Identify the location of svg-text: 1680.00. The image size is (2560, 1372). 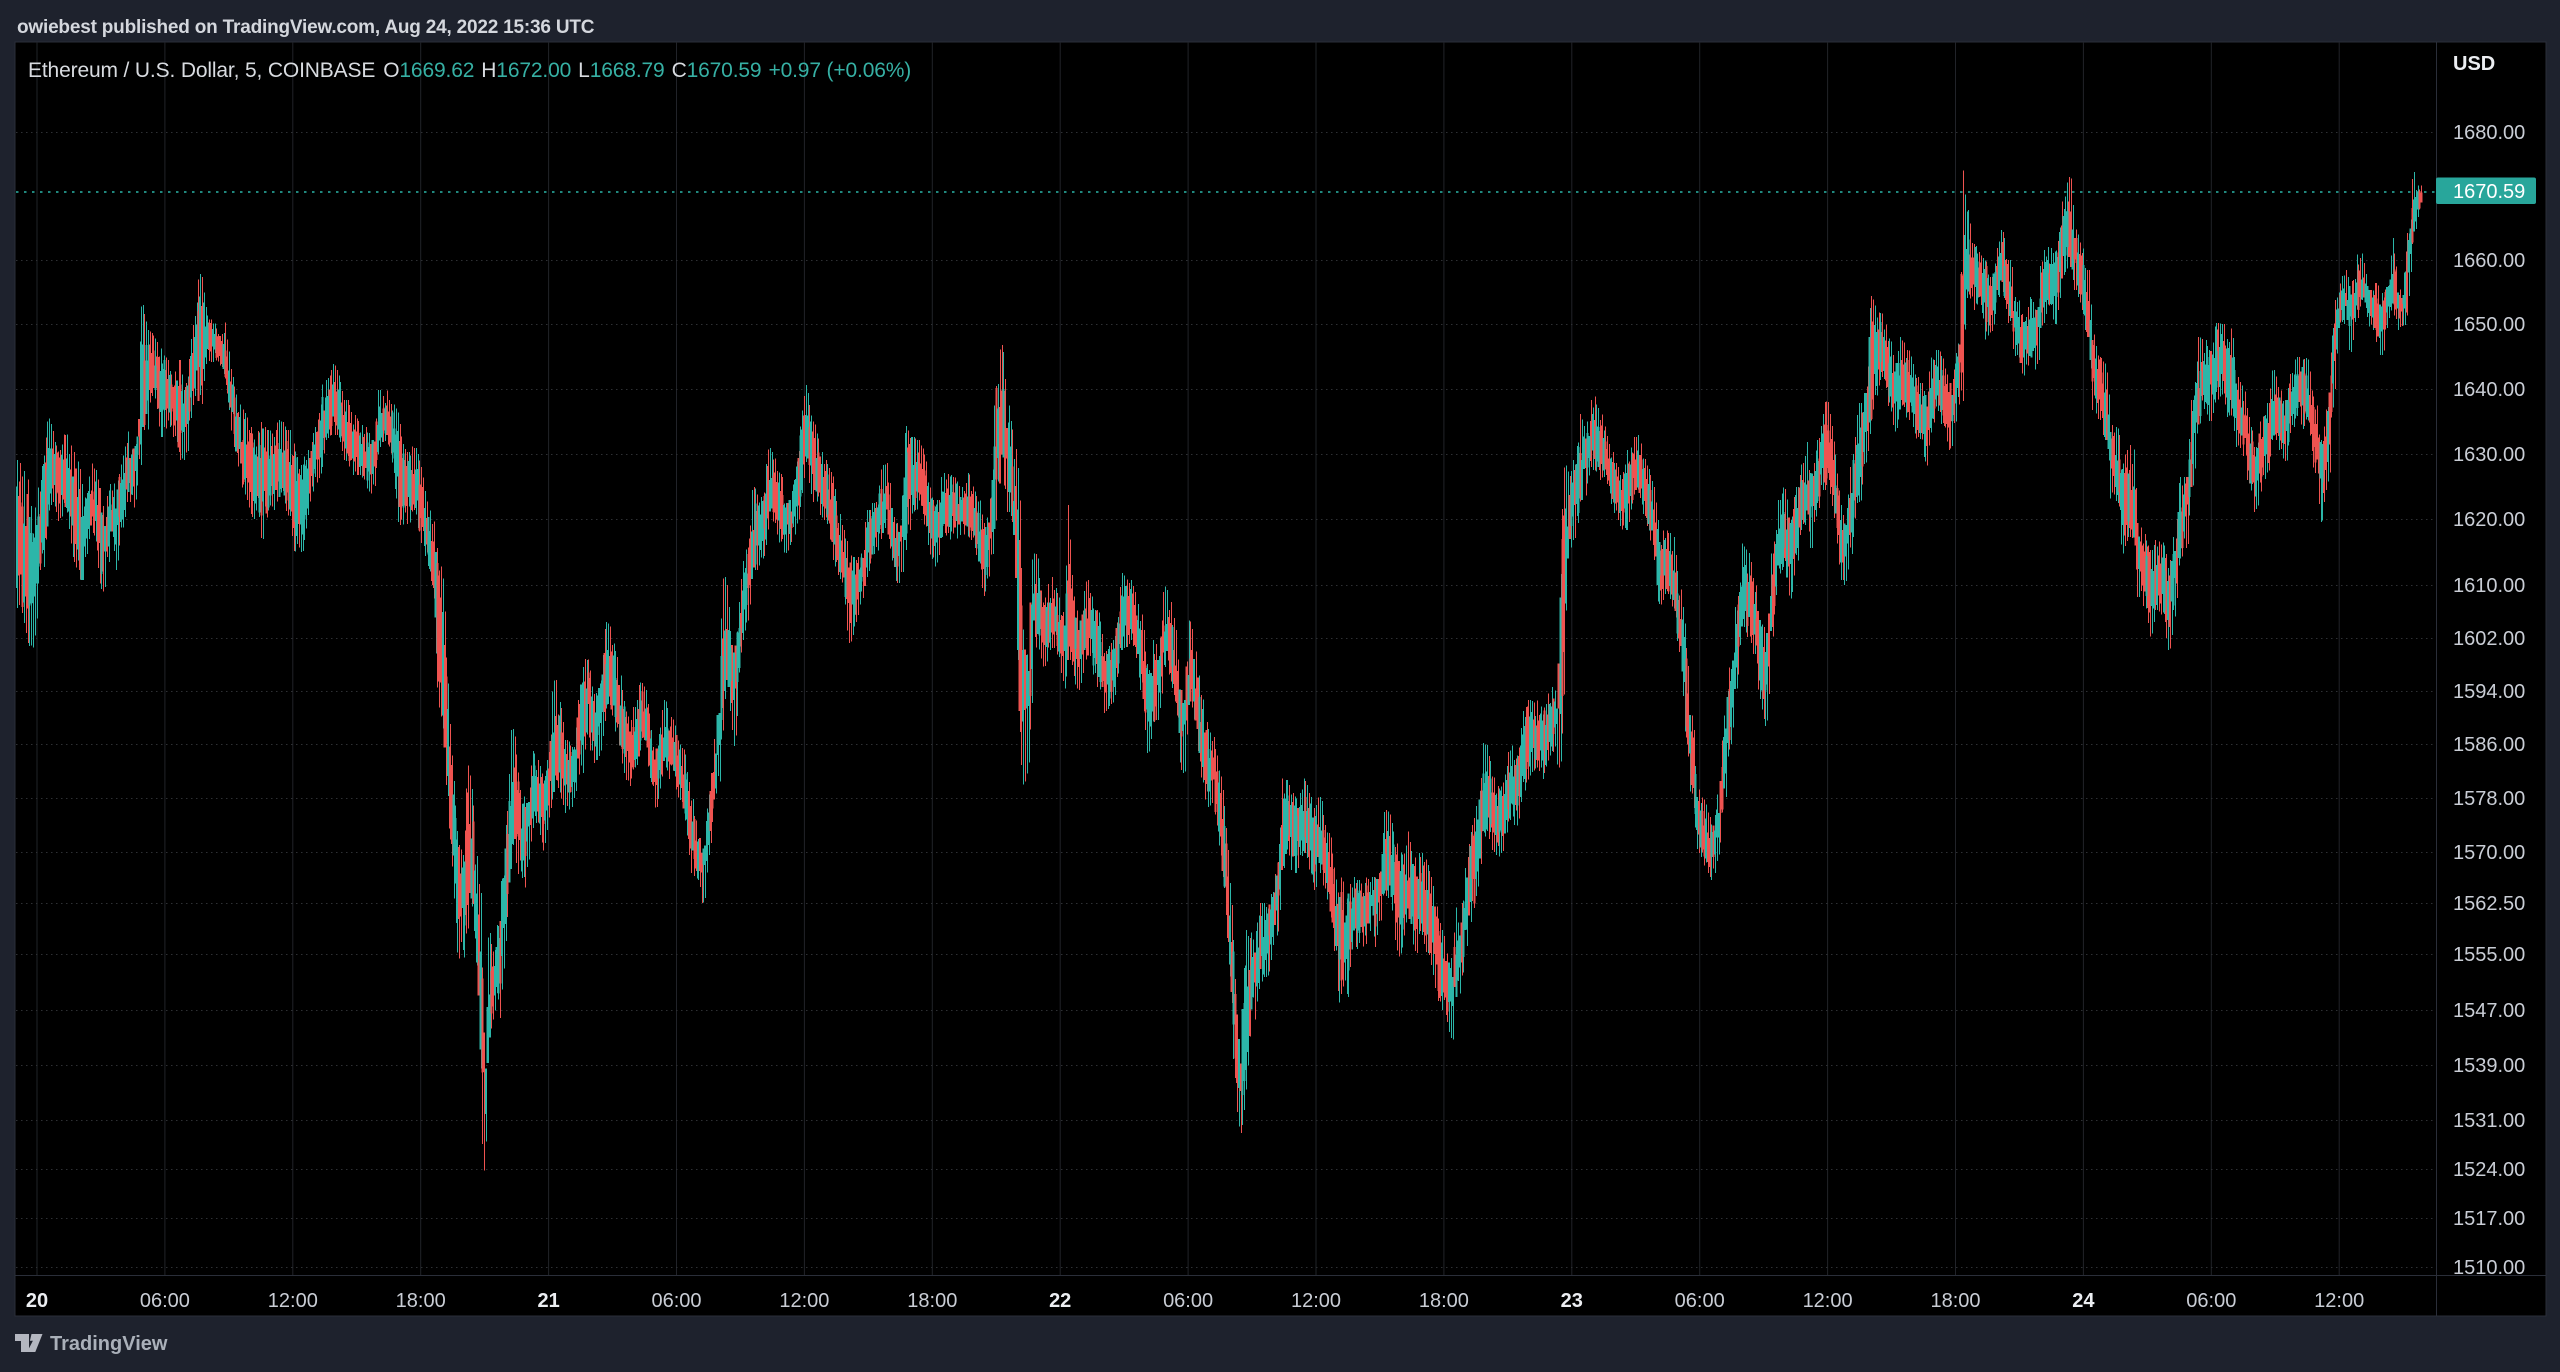
(2489, 133).